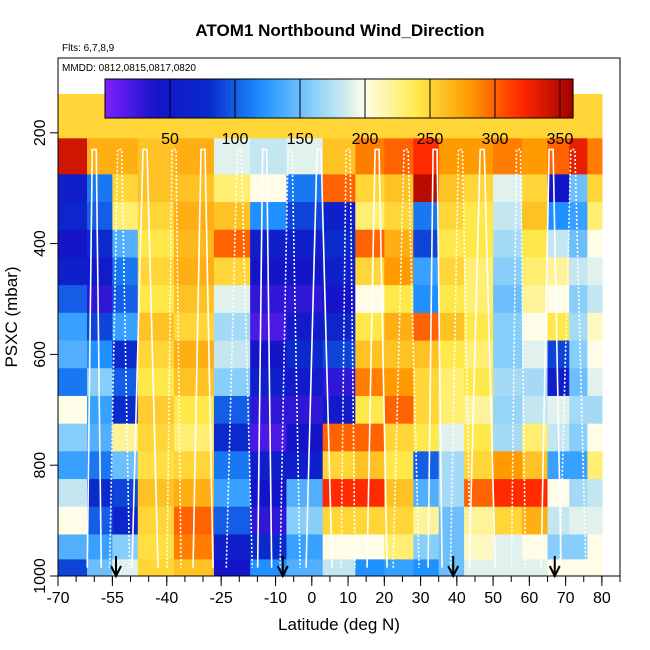 This screenshot has width=650, height=650. What do you see at coordinates (235, 139) in the screenshot?
I see `colorbar-tick-label: 100` at bounding box center [235, 139].